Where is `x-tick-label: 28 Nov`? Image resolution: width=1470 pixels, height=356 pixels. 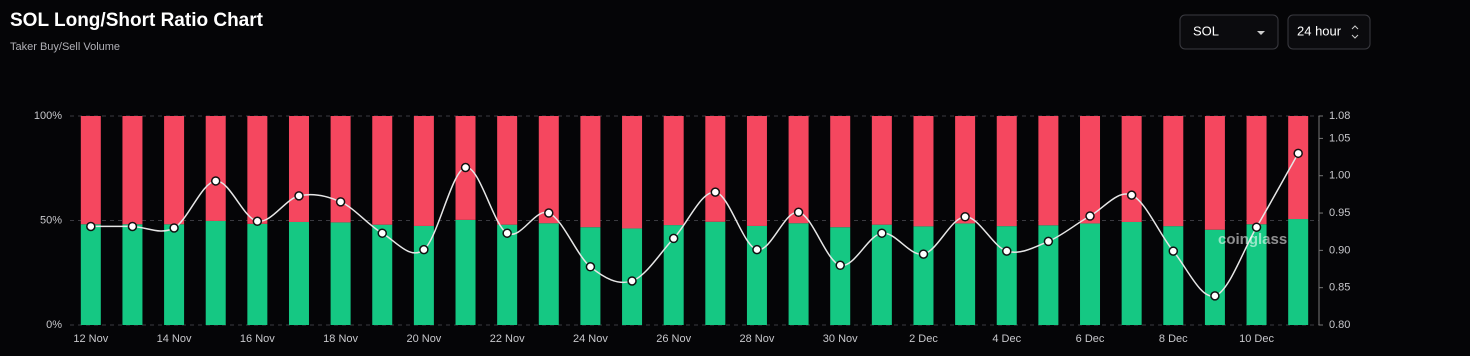
x-tick-label: 28 Nov is located at coordinates (757, 339).